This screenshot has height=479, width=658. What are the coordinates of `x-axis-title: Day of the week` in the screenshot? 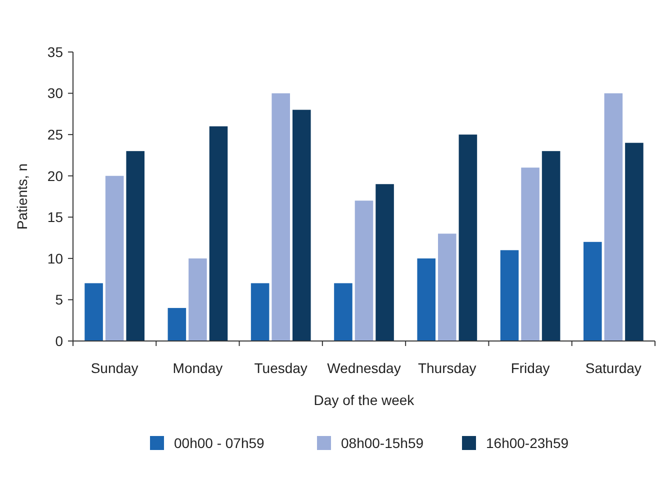 It's located at (365, 400).